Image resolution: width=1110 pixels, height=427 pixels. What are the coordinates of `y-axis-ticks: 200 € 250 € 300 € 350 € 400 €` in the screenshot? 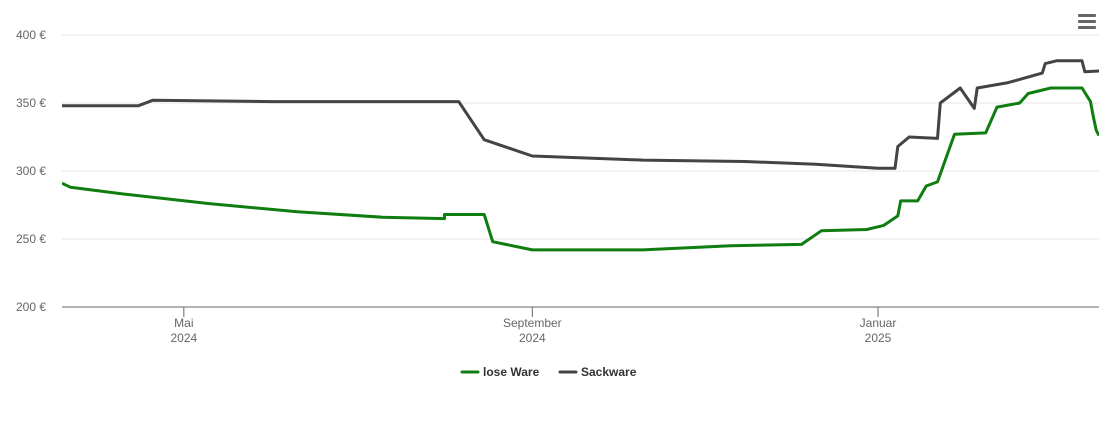 It's located at (31, 171).